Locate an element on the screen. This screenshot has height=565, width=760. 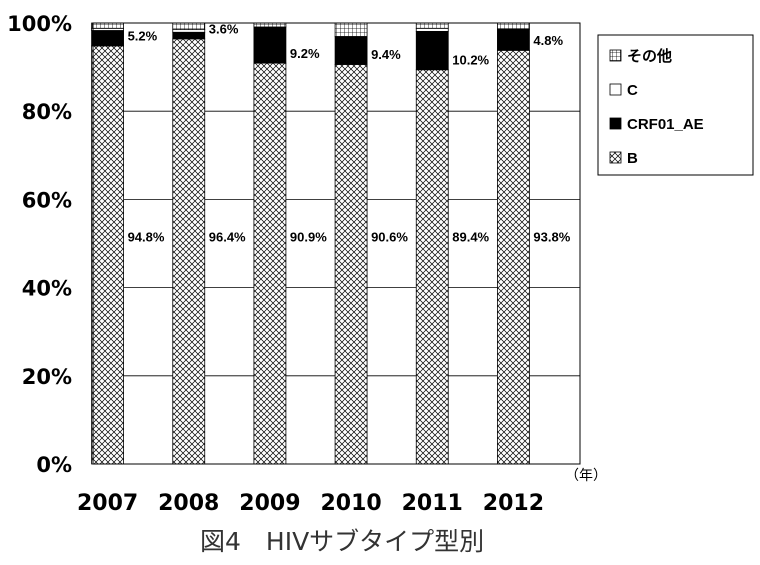
b-share-label: 93.8% is located at coordinates (551, 236).